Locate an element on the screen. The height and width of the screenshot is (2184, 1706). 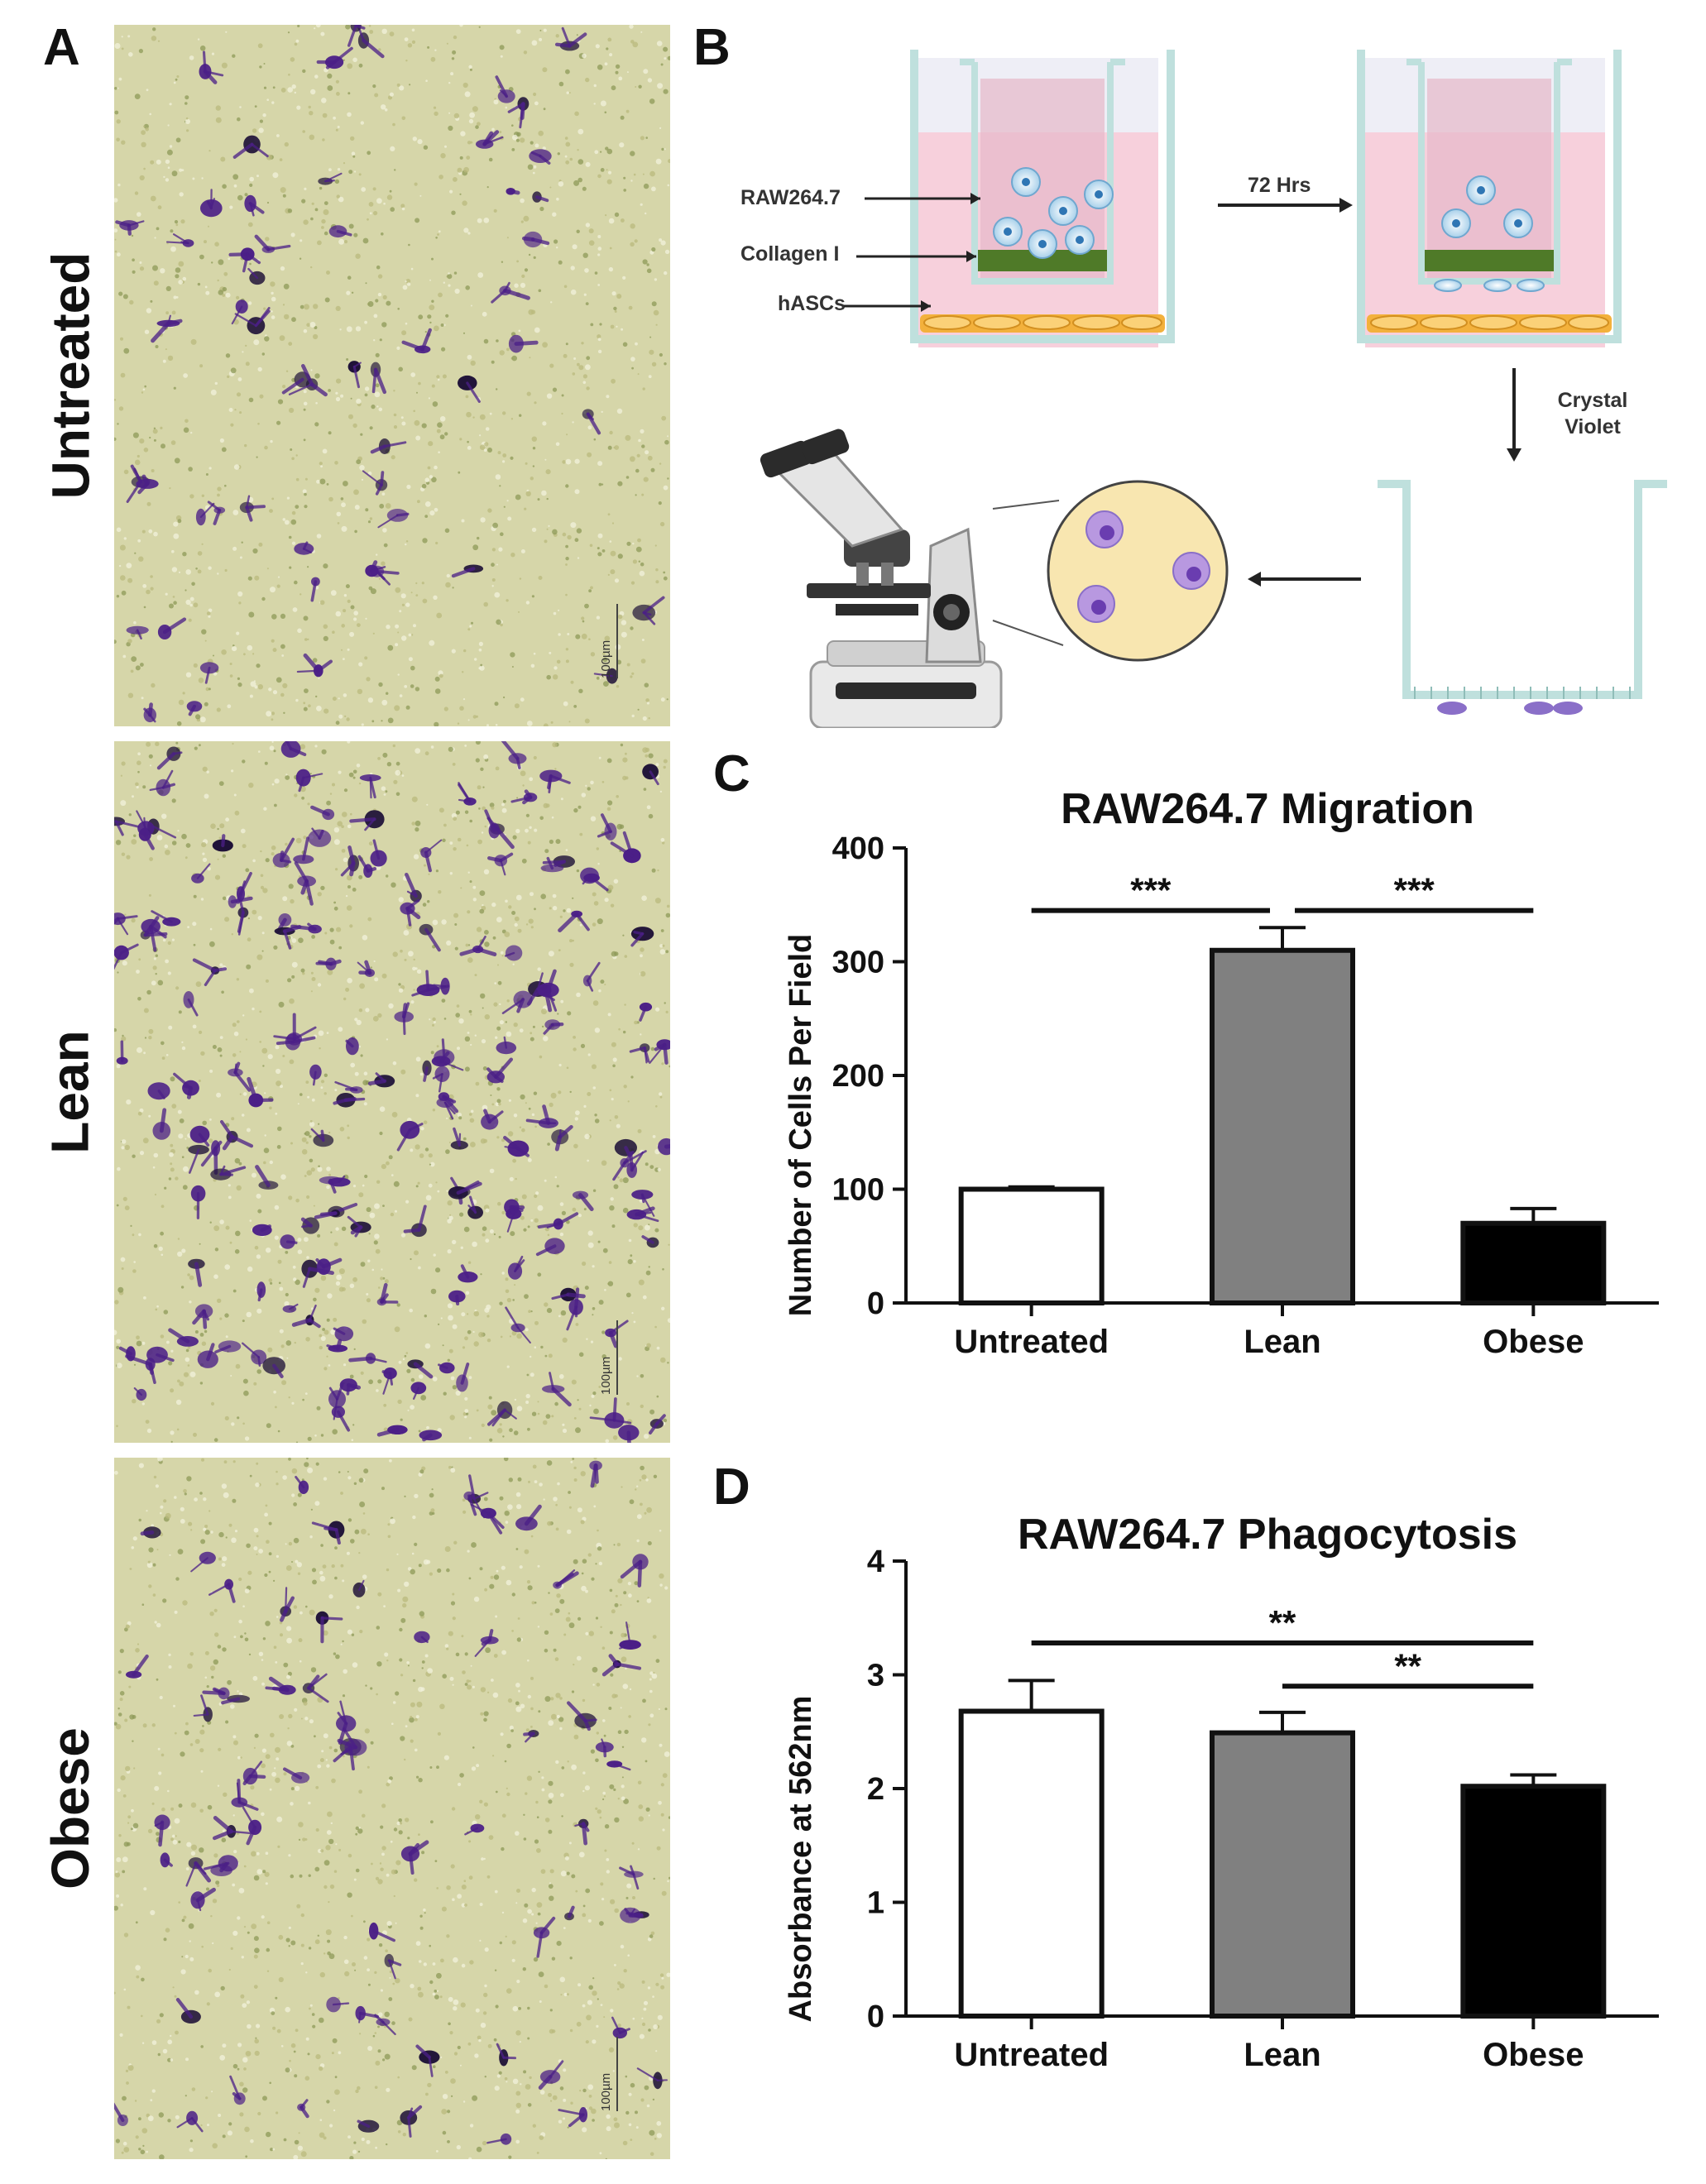
y-tick-label: 2 is located at coordinates (876, 1789).